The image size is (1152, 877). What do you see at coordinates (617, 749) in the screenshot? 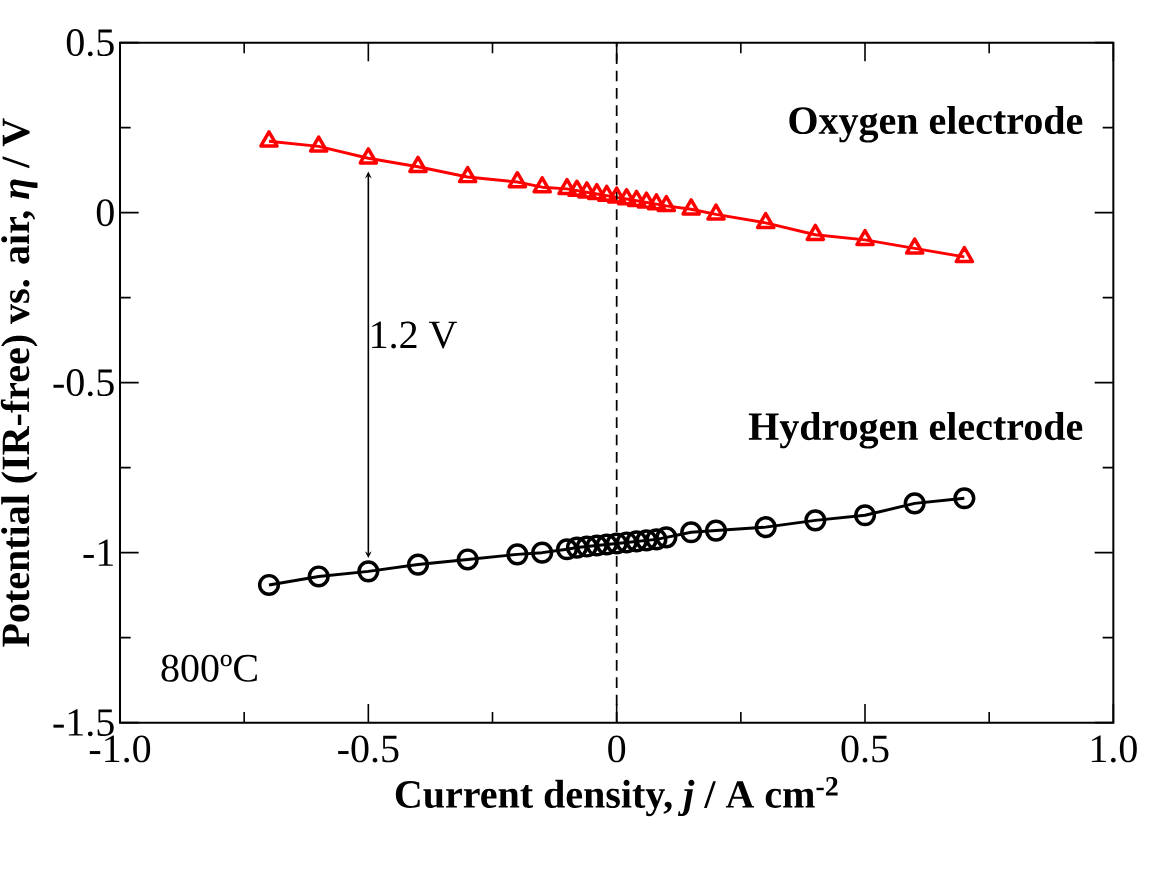
I see `x-tick-label: 0` at bounding box center [617, 749].